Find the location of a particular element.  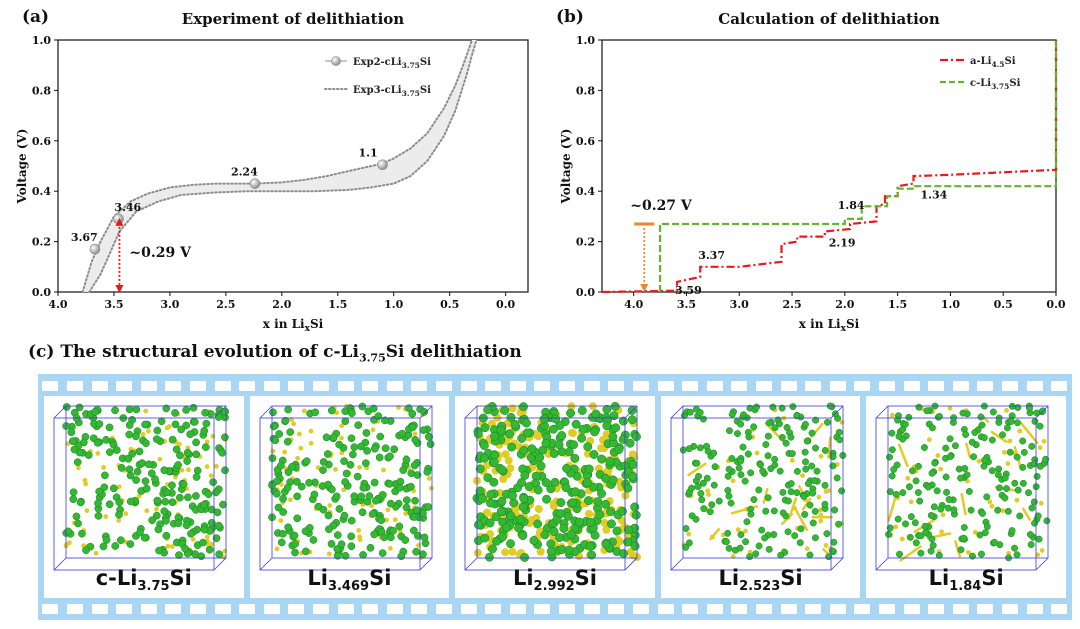

structure-label: Li2.992Si is located at coordinates (555, 580).